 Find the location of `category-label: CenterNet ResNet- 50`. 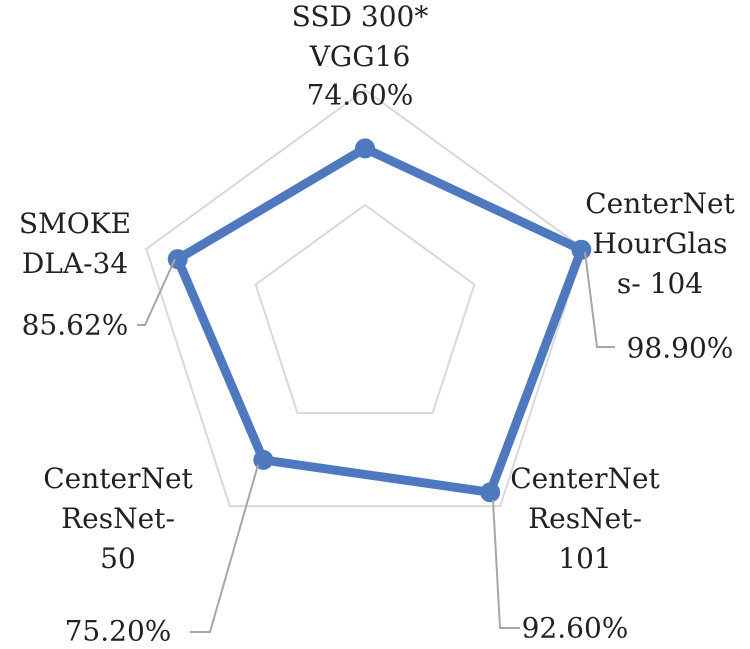

category-label: CenterNet ResNet- 50 is located at coordinates (118, 518).